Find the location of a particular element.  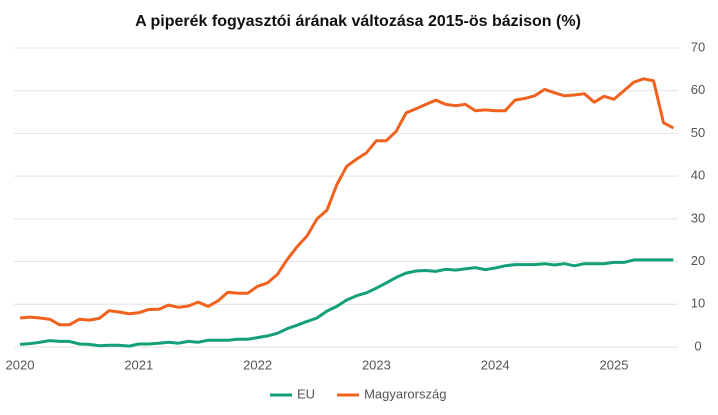

y-tick-label: 30 is located at coordinates (698, 217).